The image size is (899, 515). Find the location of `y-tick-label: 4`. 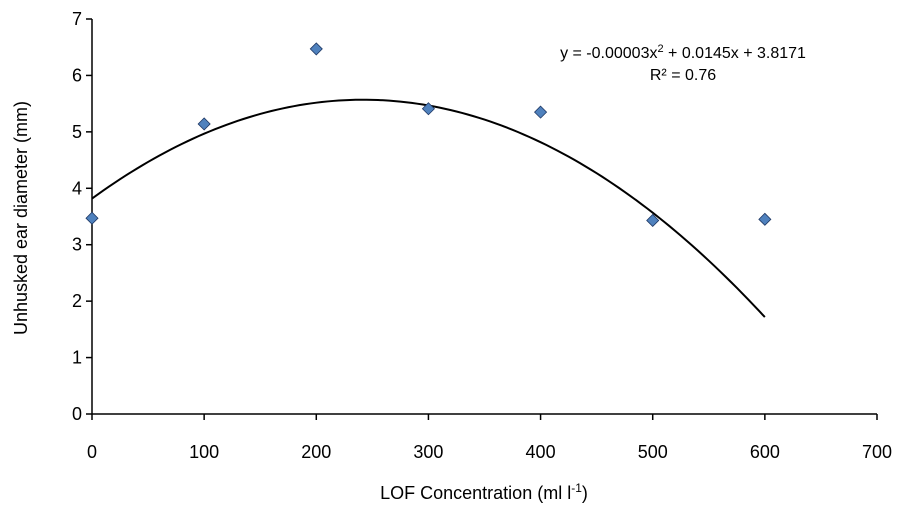

y-tick-label: 4 is located at coordinates (77, 188).